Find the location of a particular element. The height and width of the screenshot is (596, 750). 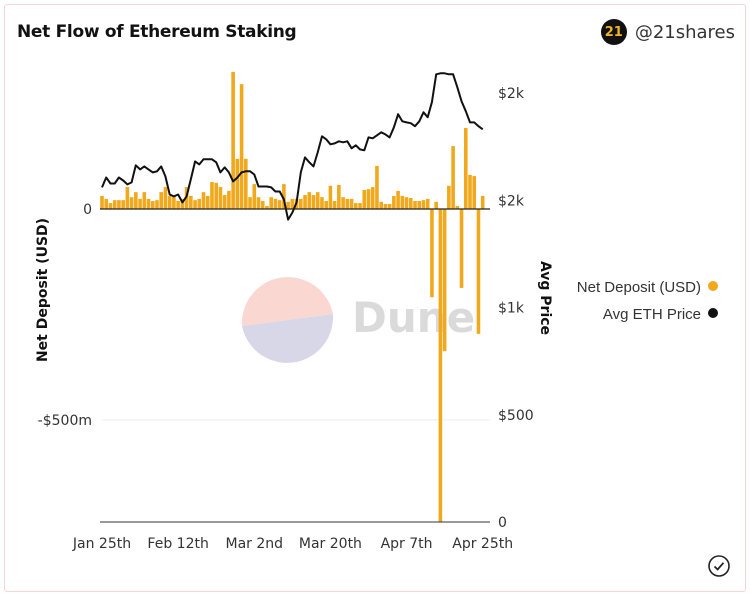

brand: 21 @21shares is located at coordinates (667, 32).